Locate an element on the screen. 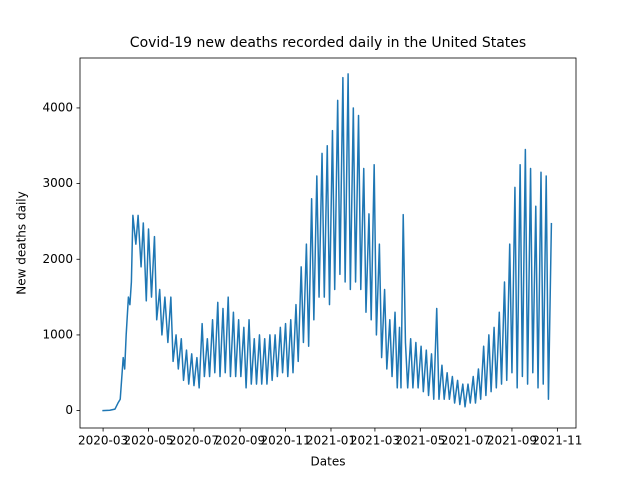  y-tick-label: 1000 is located at coordinates (57, 334).